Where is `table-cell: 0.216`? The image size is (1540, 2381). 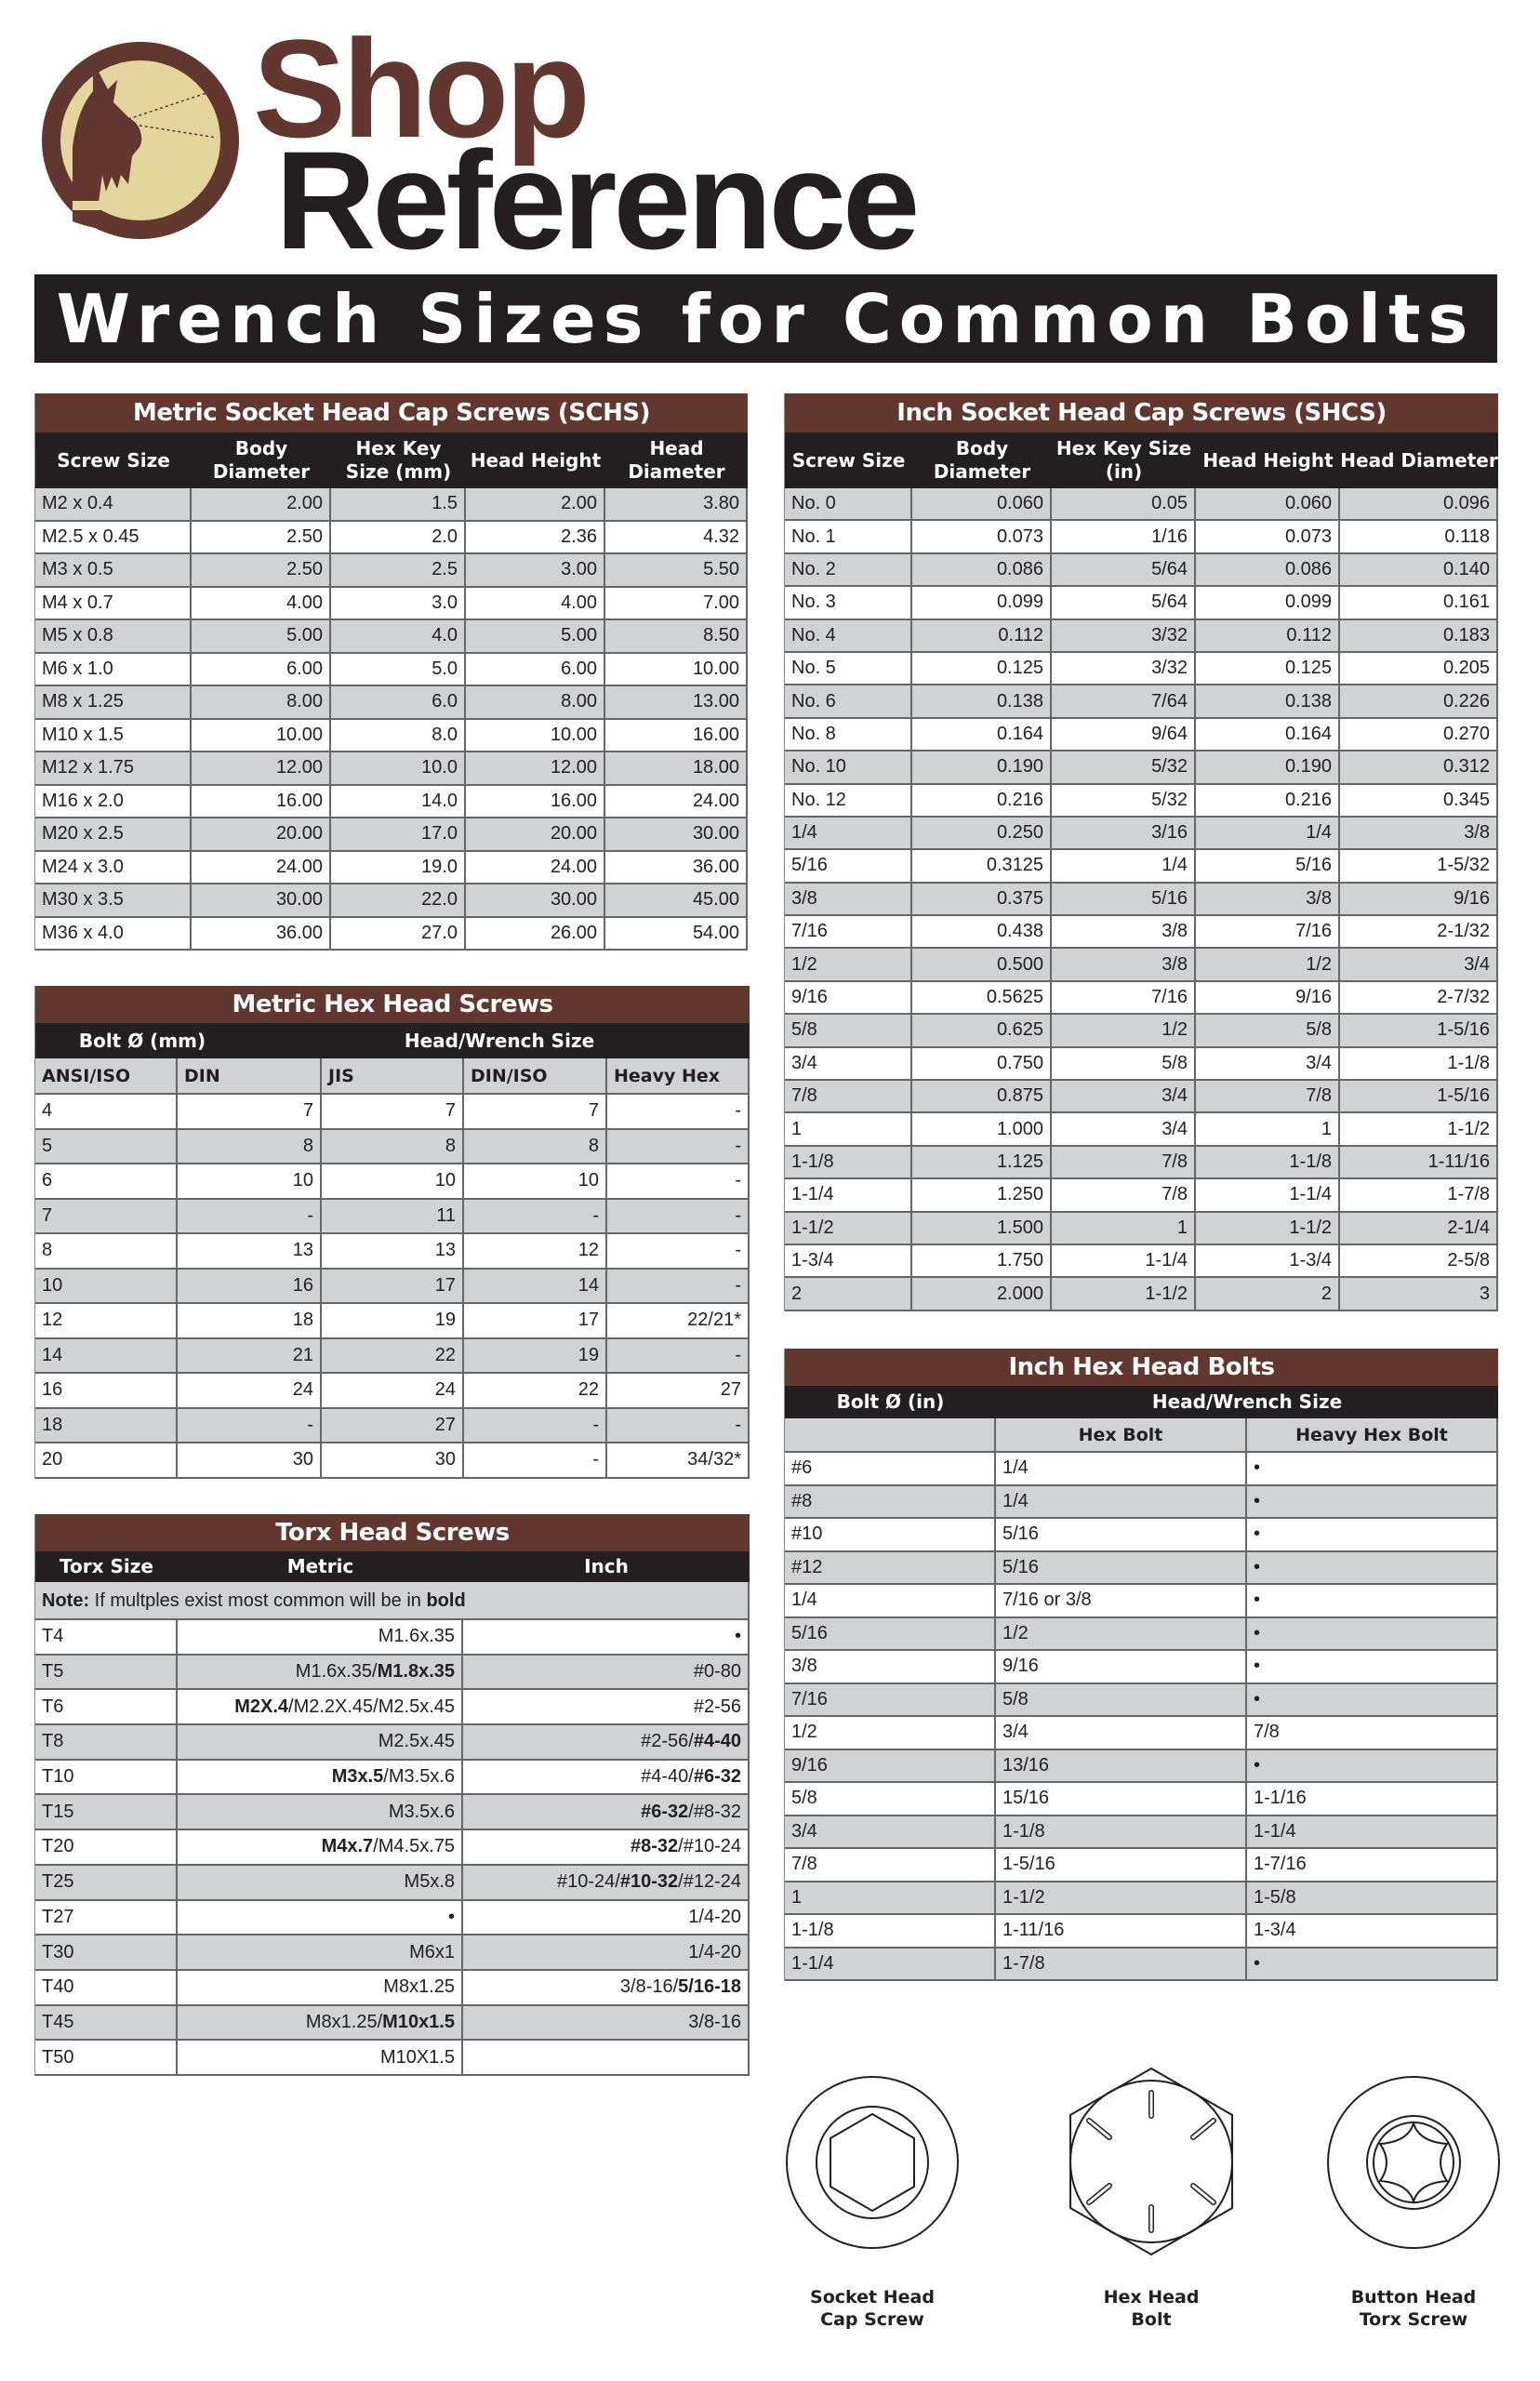 table-cell: 0.216 is located at coordinates (982, 800).